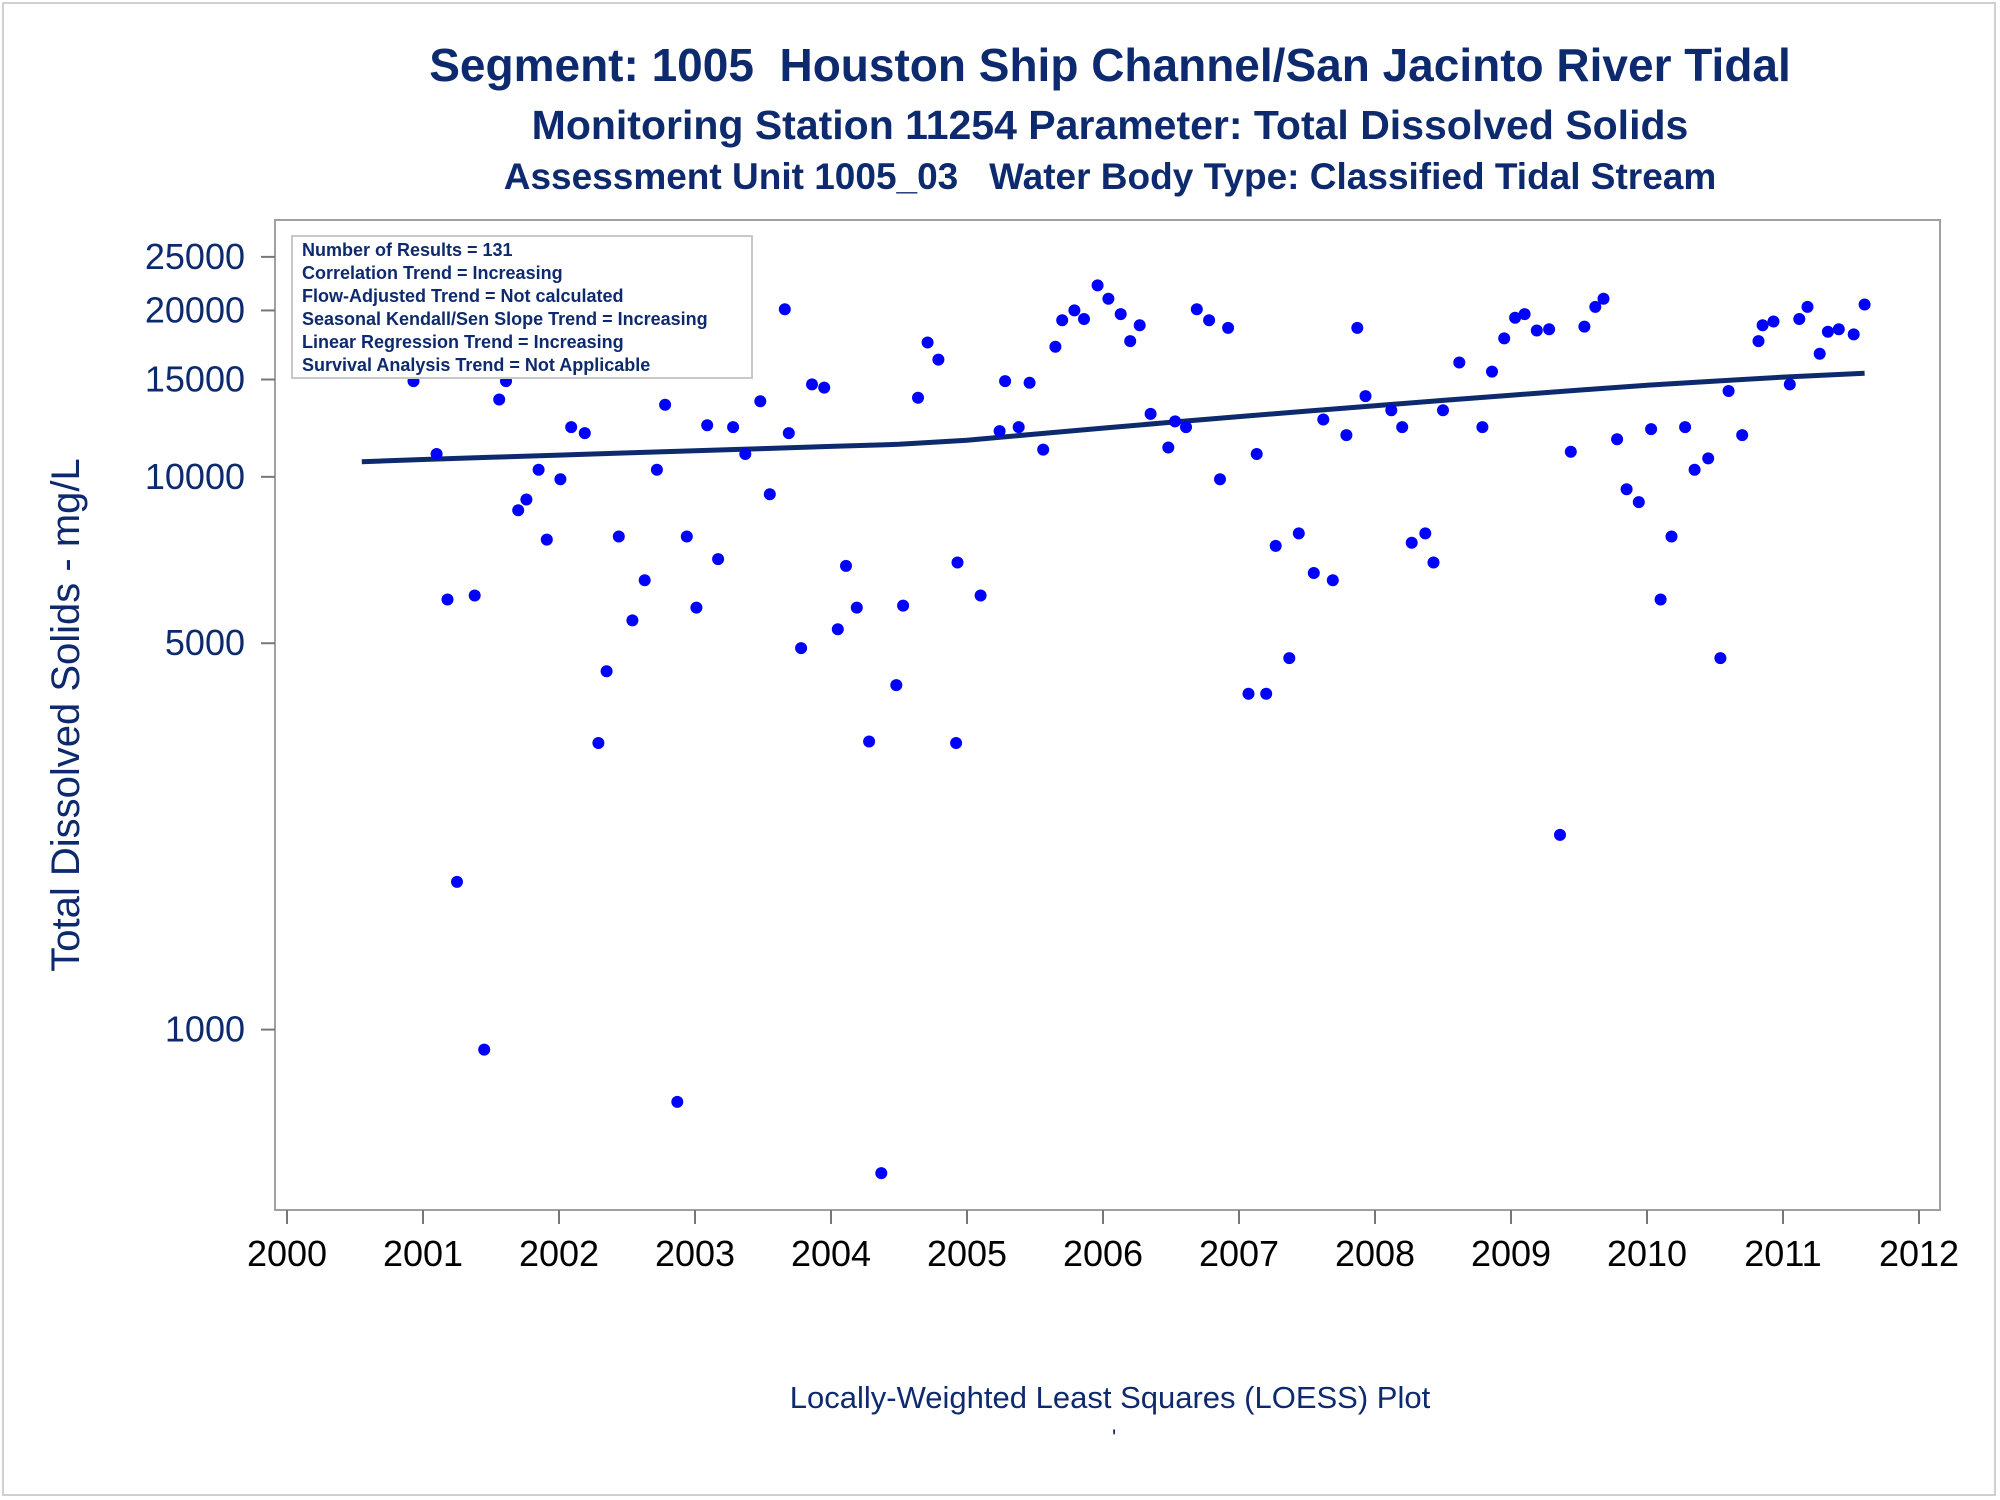  Describe the element at coordinates (476, 365) in the screenshot. I see `legend-line-survival-analysis: Survival Analysis Trend = Not Applicable` at that location.